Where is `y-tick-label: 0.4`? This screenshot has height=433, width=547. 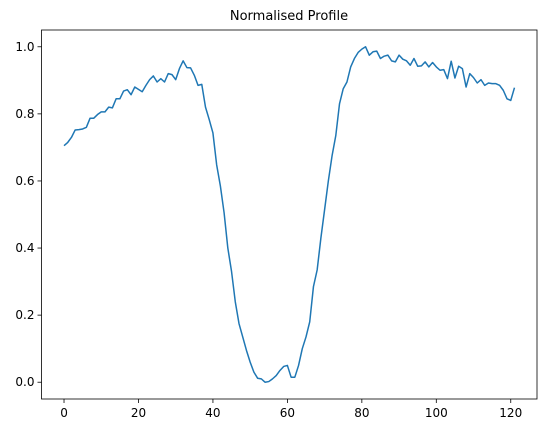
y-tick-label: 0.4 is located at coordinates (24, 248).